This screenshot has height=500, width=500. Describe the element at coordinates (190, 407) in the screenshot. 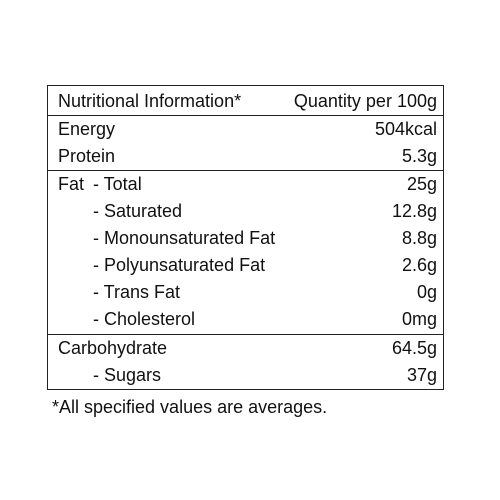

I see `footnote: *All specified values are averages.` at that location.